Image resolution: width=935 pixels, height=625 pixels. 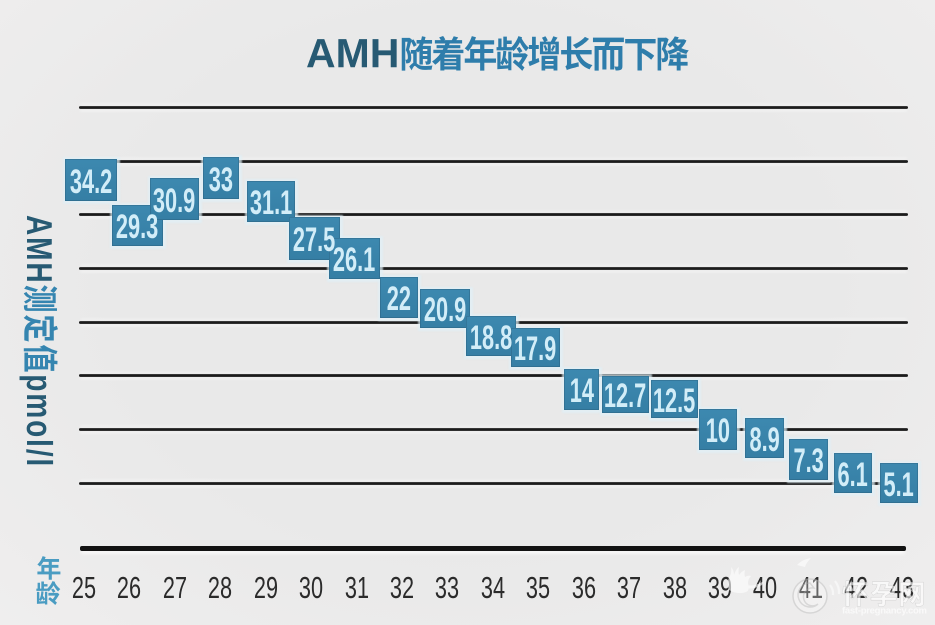 I want to click on svg-text: fast-pregnancy.com, so click(x=884, y=611).